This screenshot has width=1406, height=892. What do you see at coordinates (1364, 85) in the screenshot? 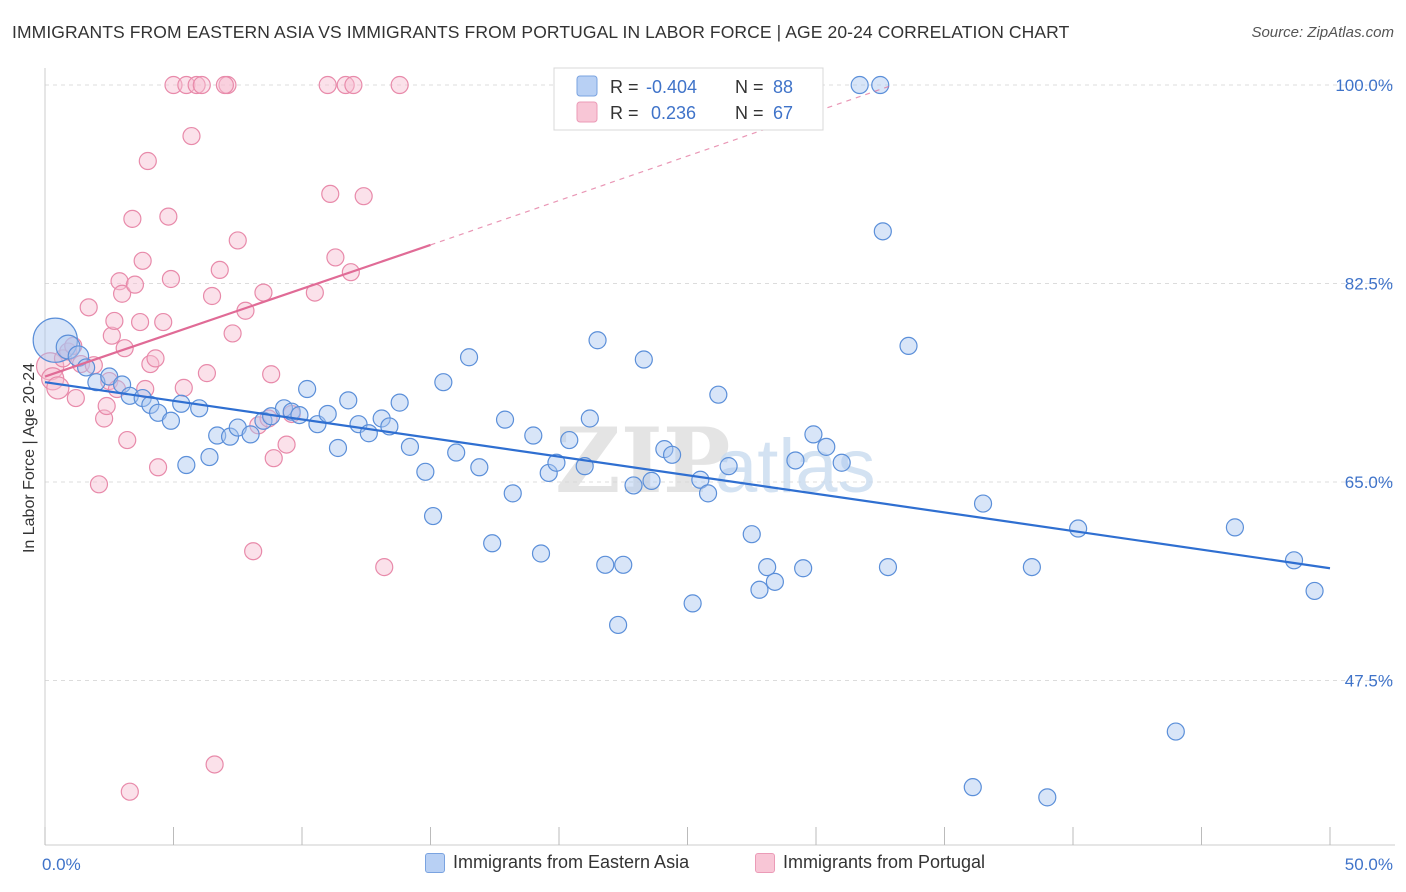
I see `y-tick-label-3: 100.0%` at bounding box center [1364, 85].